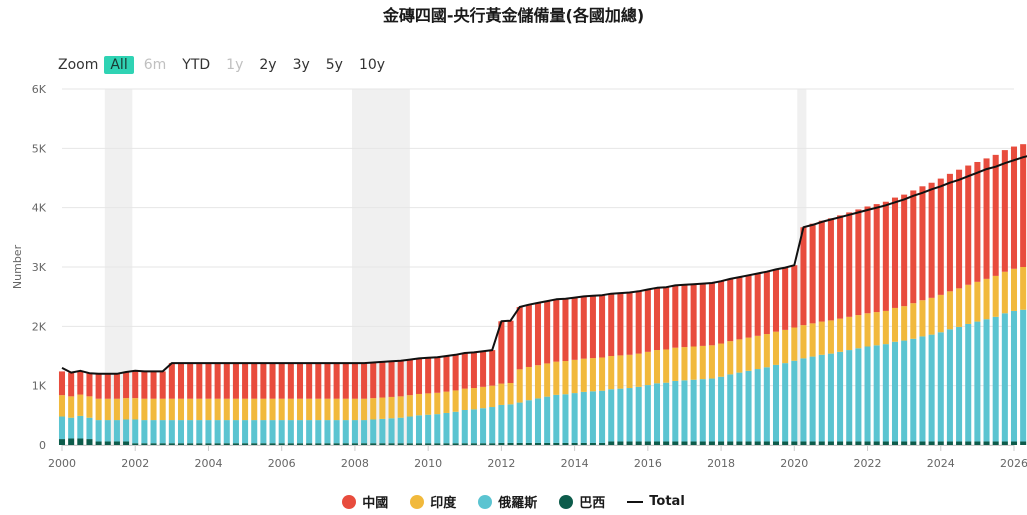 This screenshot has height=515, width=1027. What do you see at coordinates (235, 65) in the screenshot?
I see `zoom-button-1y: 1y` at bounding box center [235, 65].